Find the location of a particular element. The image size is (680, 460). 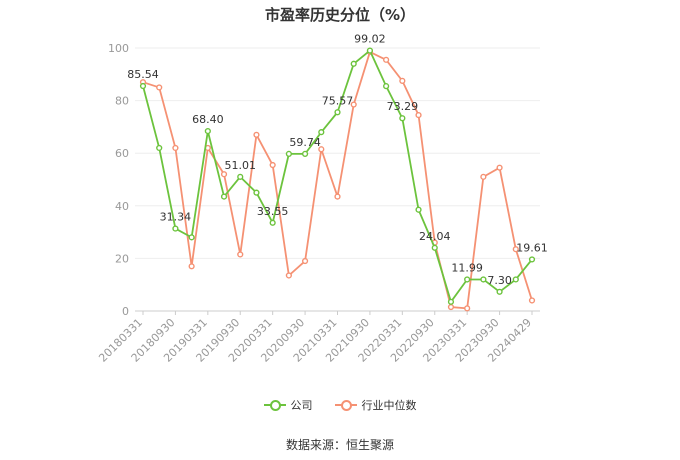

y-tick-label: 60 is located at coordinates (122, 153).